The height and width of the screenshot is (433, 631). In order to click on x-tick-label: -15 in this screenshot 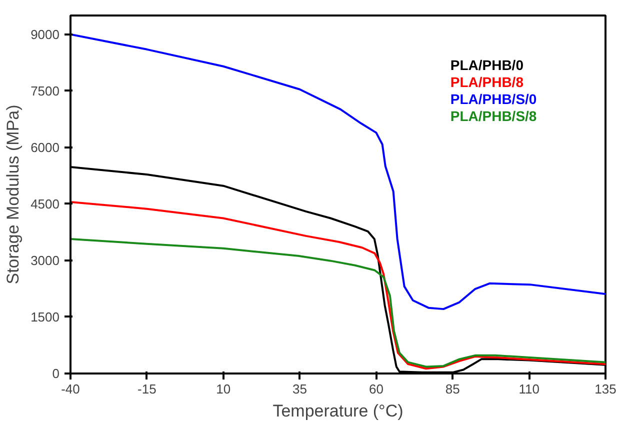, I will do `click(147, 389)`.